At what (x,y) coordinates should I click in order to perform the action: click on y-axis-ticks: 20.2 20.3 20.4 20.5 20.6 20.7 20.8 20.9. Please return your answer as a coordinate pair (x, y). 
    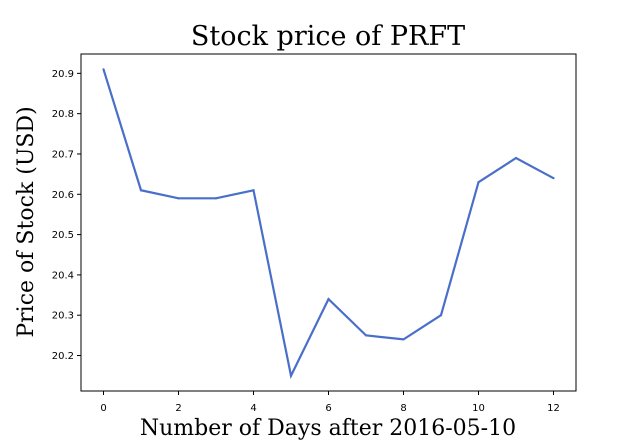
    Looking at the image, I should click on (66, 215).